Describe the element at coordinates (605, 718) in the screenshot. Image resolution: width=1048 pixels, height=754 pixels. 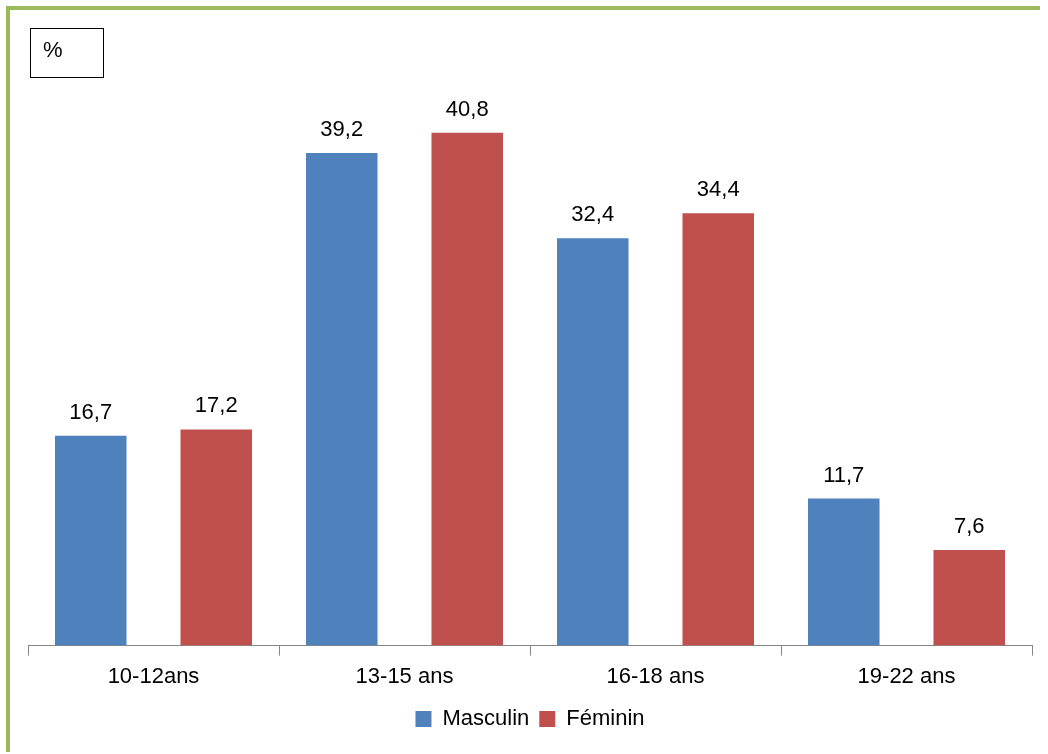
I see `legend-label: Féminin` at that location.